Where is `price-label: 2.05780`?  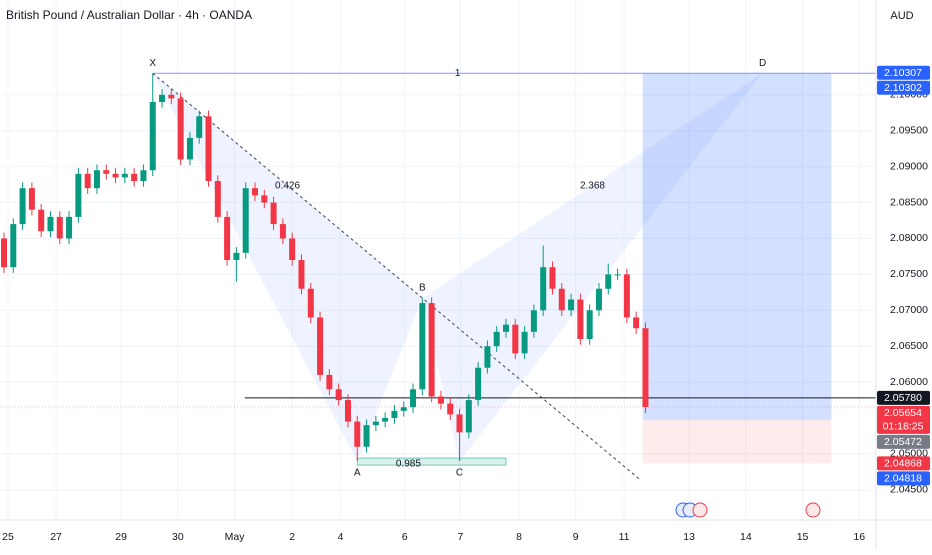
price-label: 2.05780 is located at coordinates (903, 398).